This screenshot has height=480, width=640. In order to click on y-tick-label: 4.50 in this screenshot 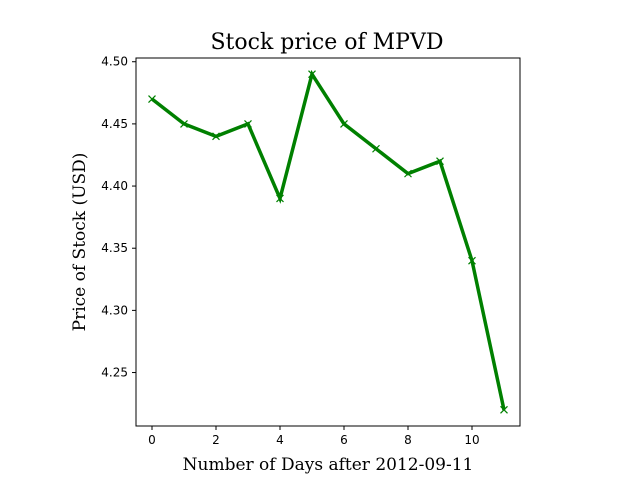, I will do `click(114, 62)`.